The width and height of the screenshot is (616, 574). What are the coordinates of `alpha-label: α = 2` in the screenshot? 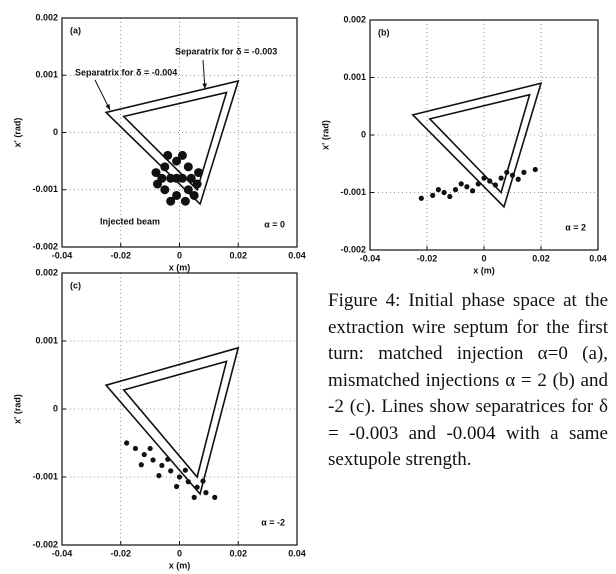 It's located at (575, 227).